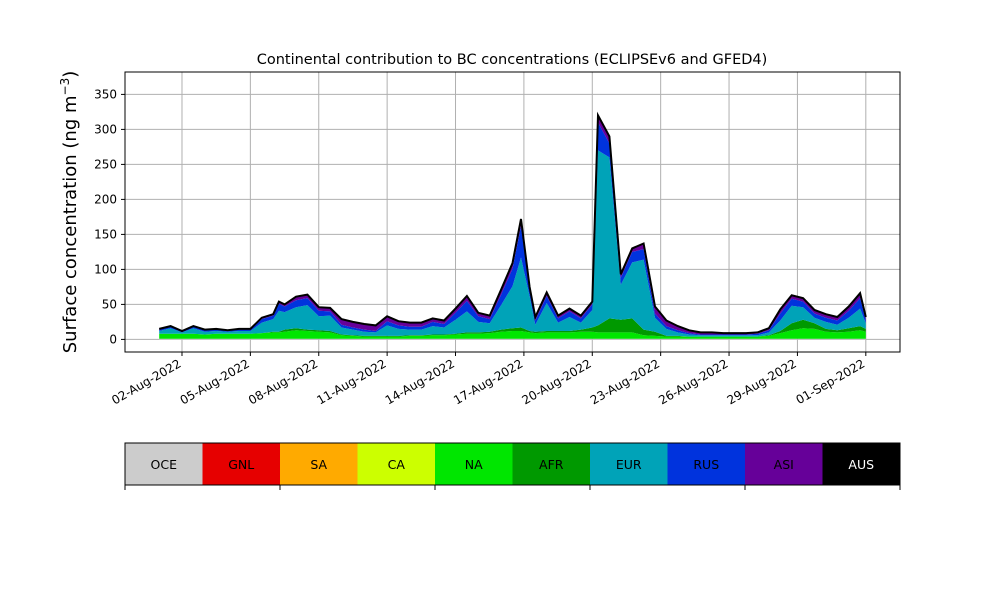 This screenshot has width=1000, height=600. Describe the element at coordinates (105, 94) in the screenshot. I see `y-tick-label: 350` at that location.